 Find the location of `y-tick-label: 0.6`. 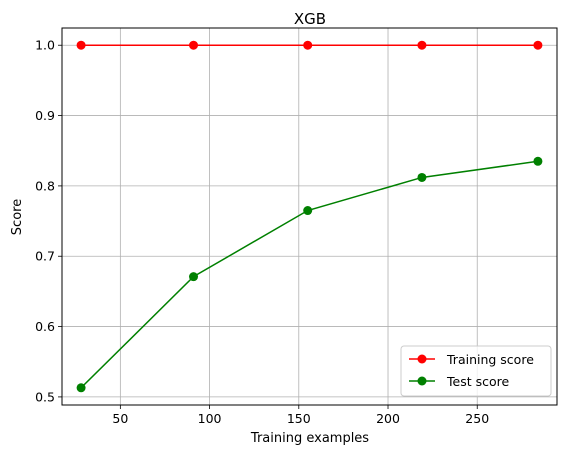

y-tick-label: 0.6 is located at coordinates (45, 326).